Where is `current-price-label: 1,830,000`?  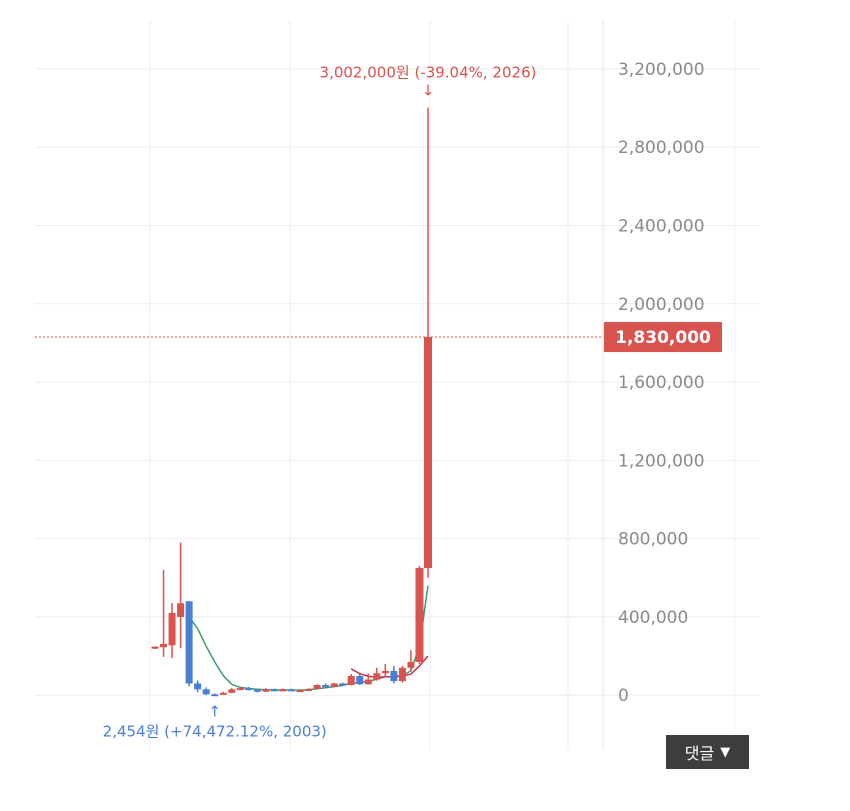
current-price-label: 1,830,000 is located at coordinates (663, 338).